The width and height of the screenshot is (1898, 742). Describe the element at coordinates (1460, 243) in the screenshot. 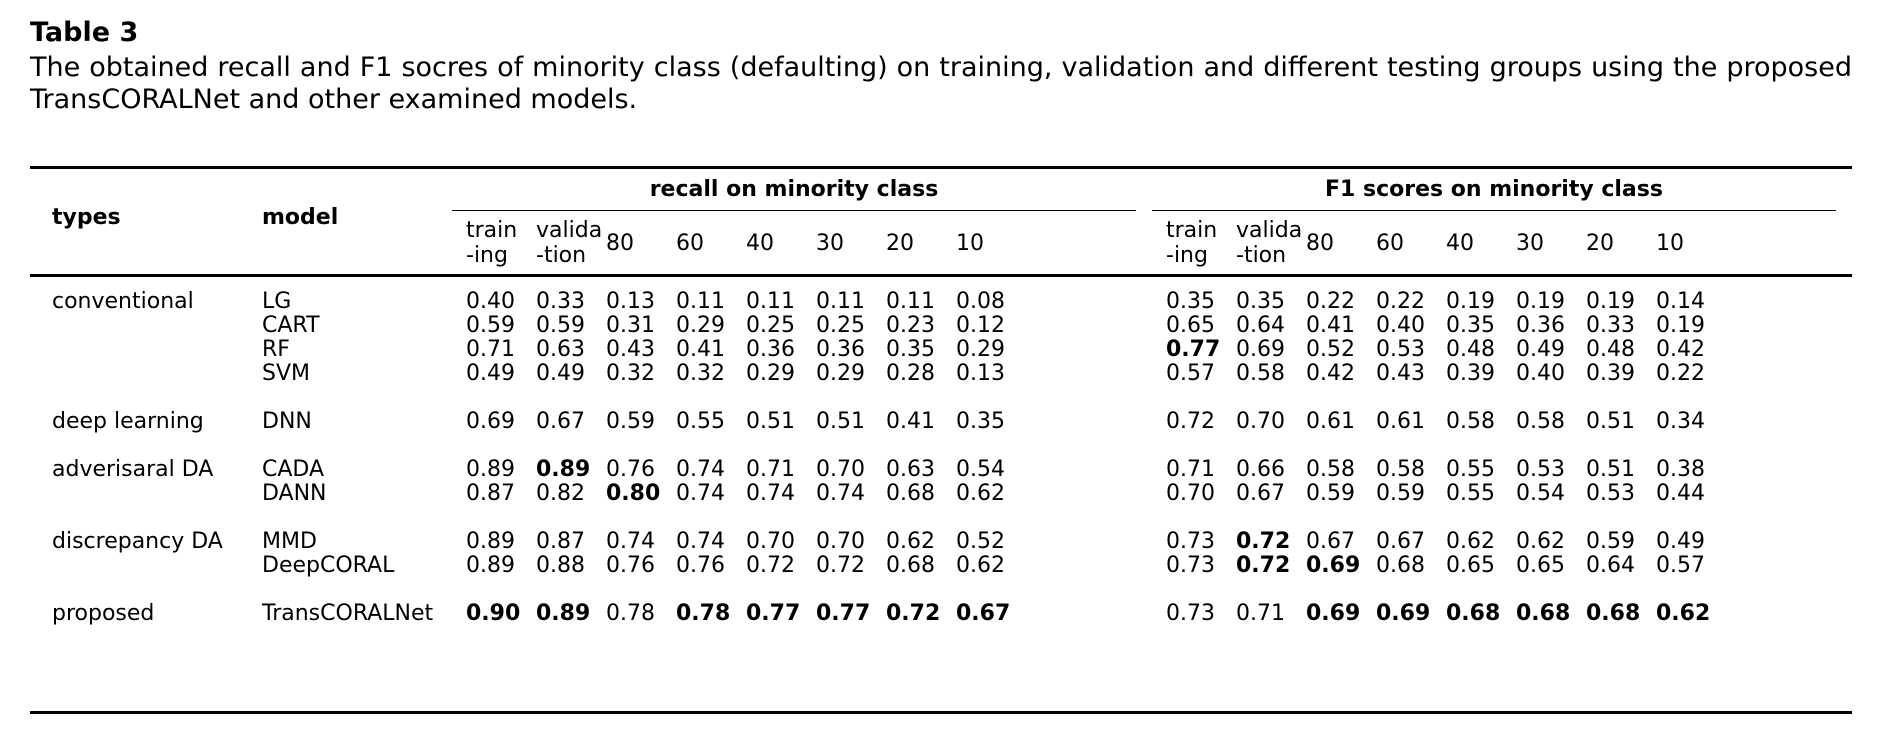

I see `f1-subheader-4: 40` at that location.